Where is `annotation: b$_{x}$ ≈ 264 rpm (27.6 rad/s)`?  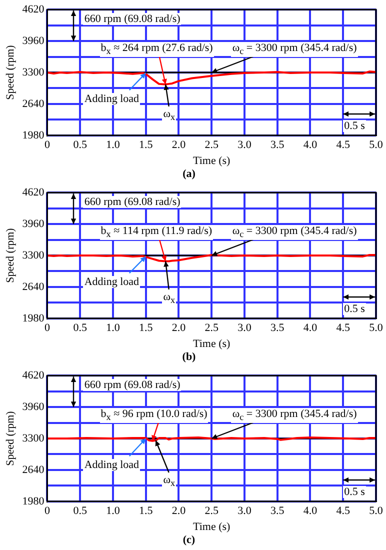 annotation: b$_{x}$ ≈ 264 rpm (27.6 rad/s) is located at coordinates (157, 50).